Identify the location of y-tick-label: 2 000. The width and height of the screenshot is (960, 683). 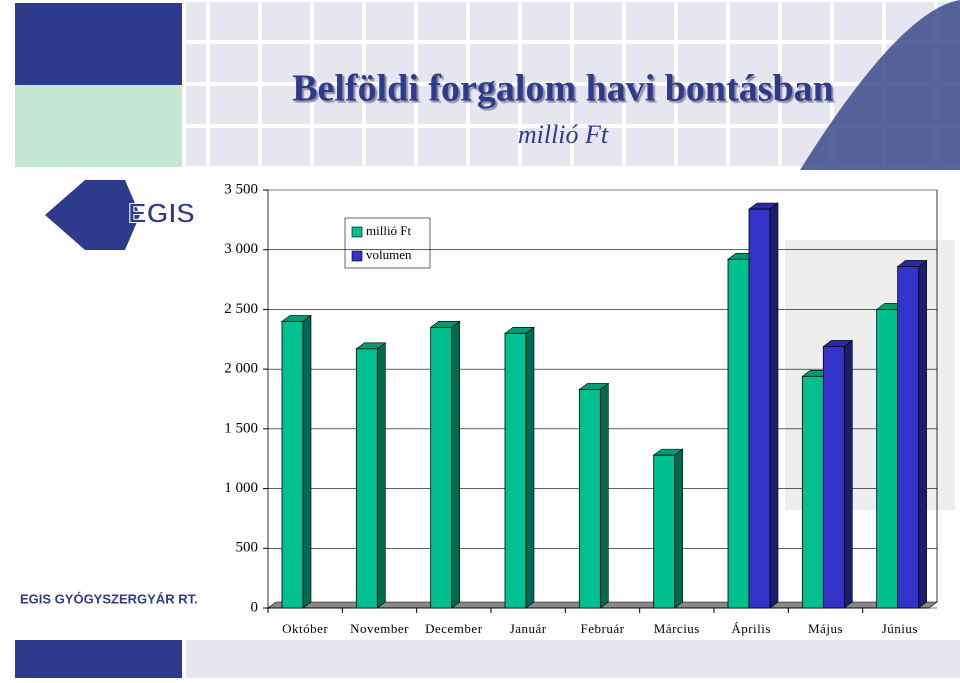
(241, 369).